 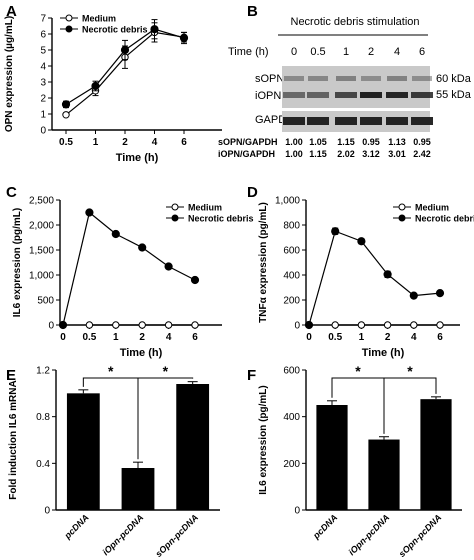 What do you see at coordinates (346, 154) in the screenshot?
I see `iopn-ratio-value: 2.02` at bounding box center [346, 154].